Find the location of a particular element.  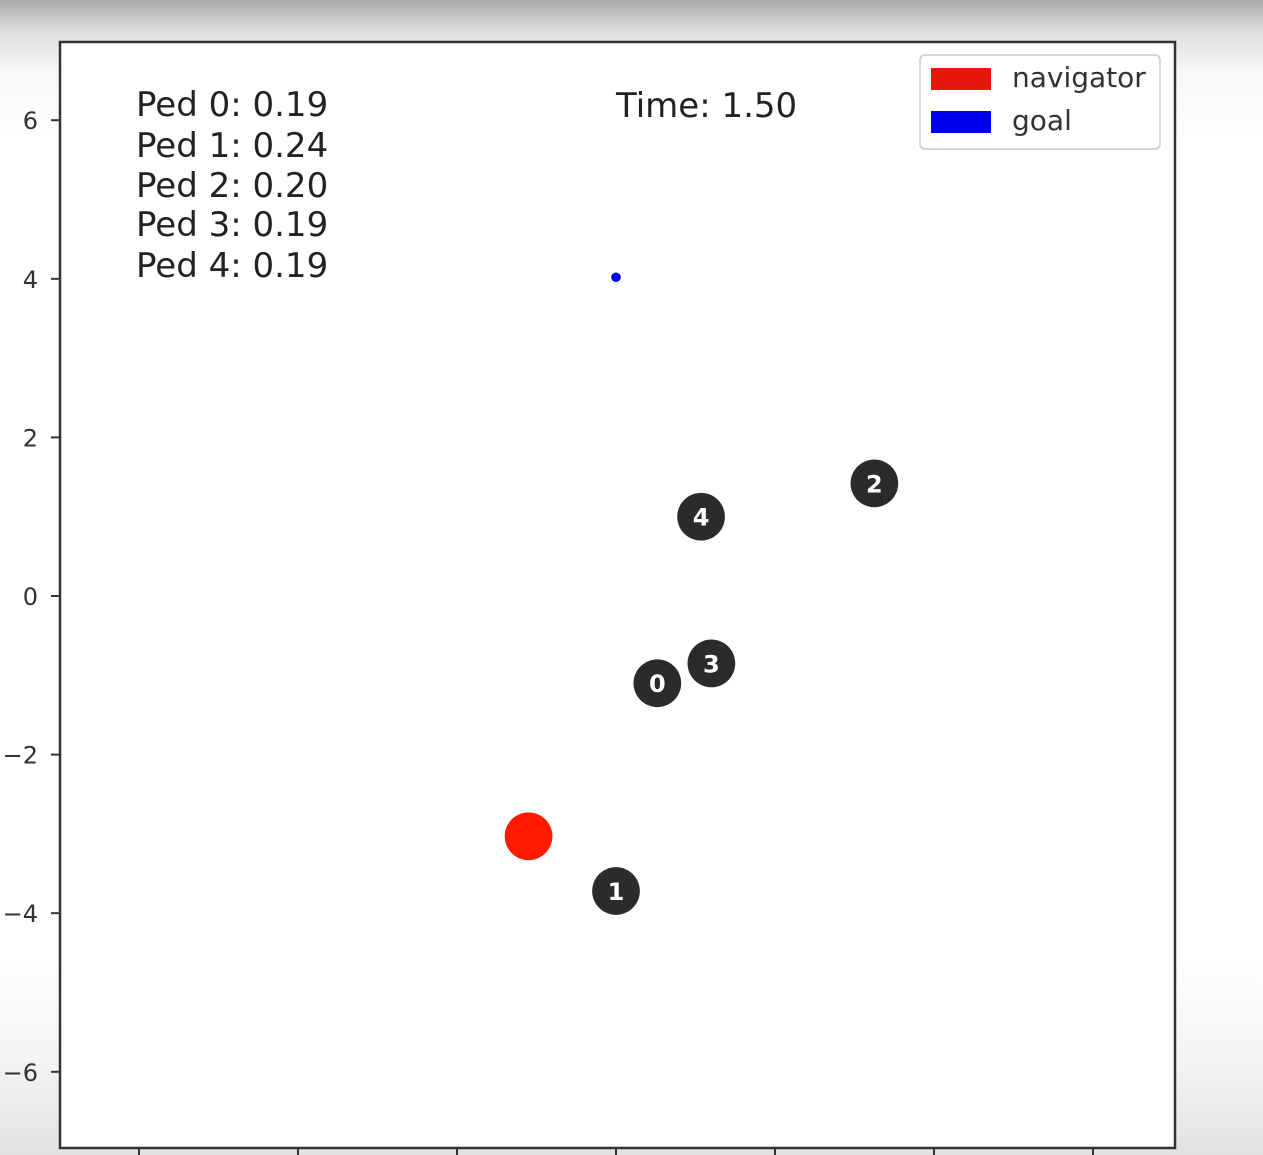

pedestrian-id-label: 3 is located at coordinates (711, 664).